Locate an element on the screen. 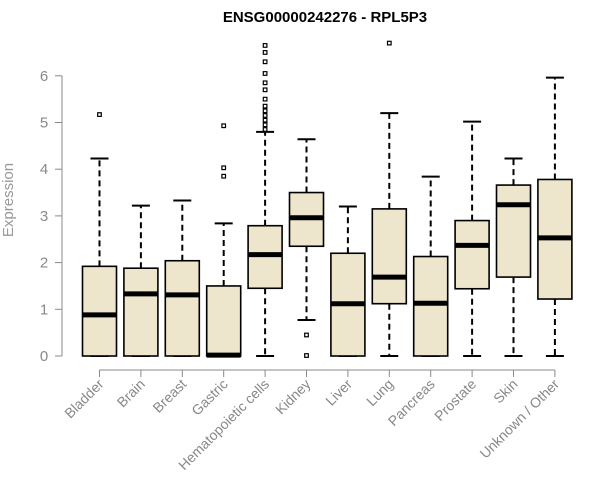 This screenshot has height=500, width=600. y-tick-label: 4 is located at coordinates (44, 169).